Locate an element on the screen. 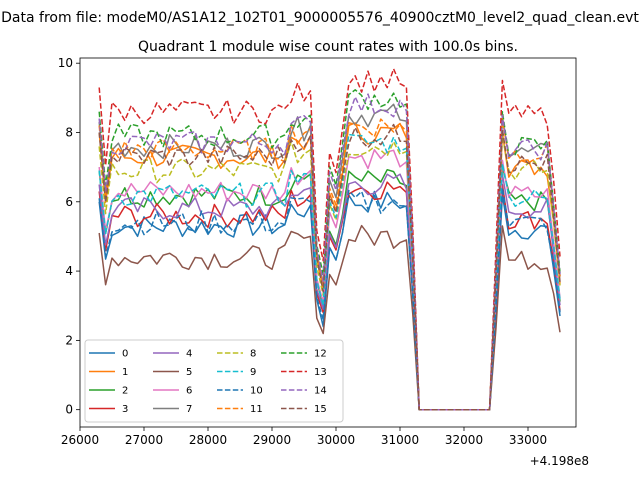 This screenshot has height=480, width=640. y-tick-label: 8 is located at coordinates (69, 132).